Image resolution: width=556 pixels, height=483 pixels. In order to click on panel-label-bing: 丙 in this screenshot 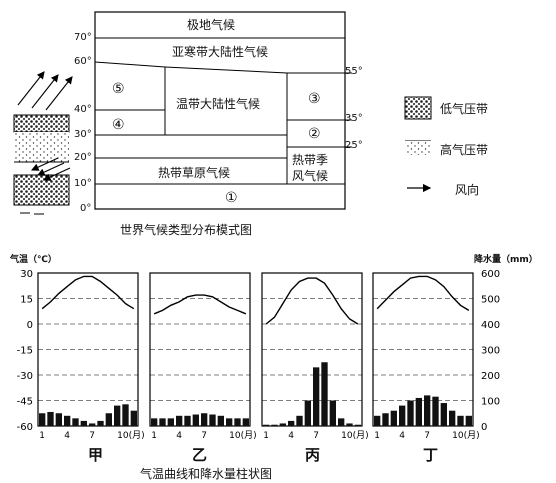, I will do `click(313, 455)`.